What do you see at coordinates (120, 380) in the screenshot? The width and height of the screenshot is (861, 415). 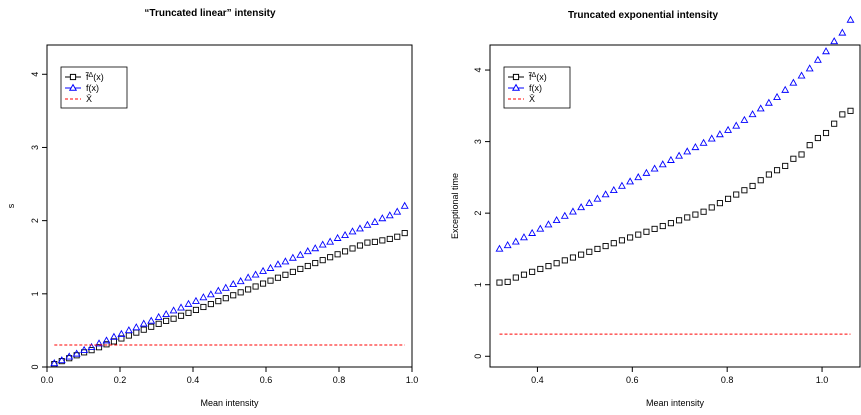 I see `x-tick-label: 0.2` at bounding box center [120, 380].